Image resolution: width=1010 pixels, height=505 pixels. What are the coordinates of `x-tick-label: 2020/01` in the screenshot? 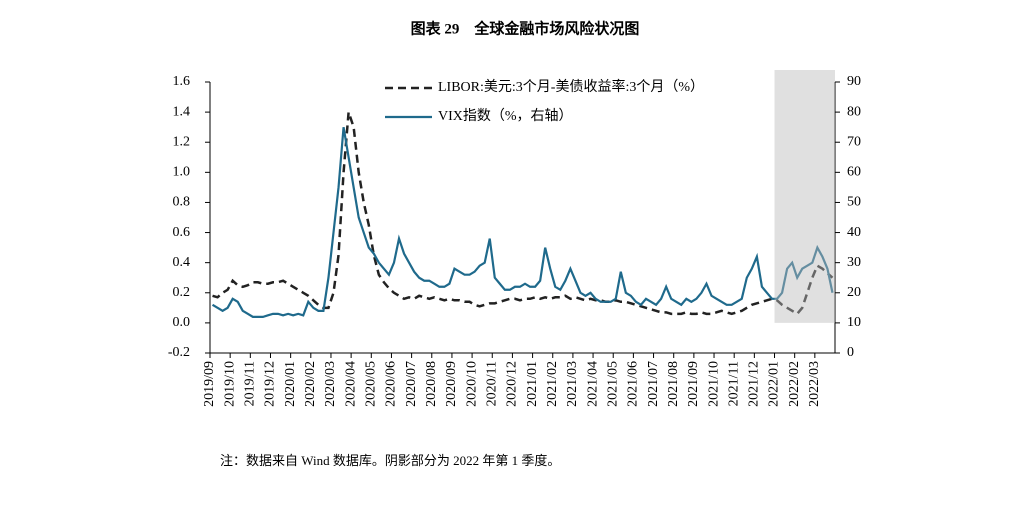 It's located at (290, 384).